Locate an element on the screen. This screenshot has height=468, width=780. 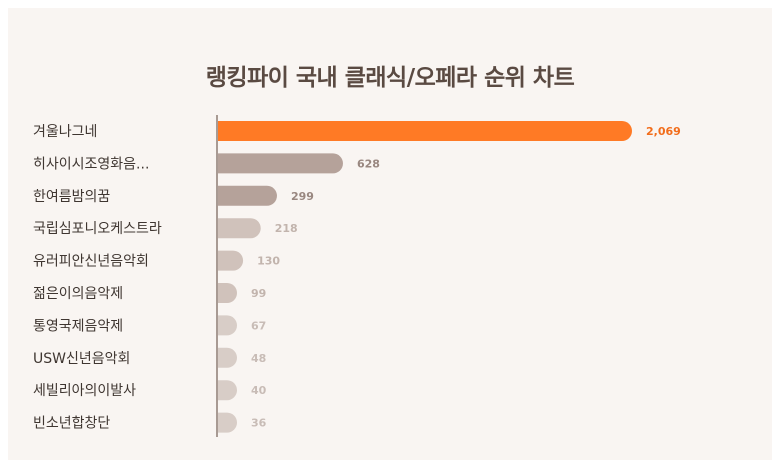
category-label: 세빌리아의이발사 is located at coordinates (84, 391).